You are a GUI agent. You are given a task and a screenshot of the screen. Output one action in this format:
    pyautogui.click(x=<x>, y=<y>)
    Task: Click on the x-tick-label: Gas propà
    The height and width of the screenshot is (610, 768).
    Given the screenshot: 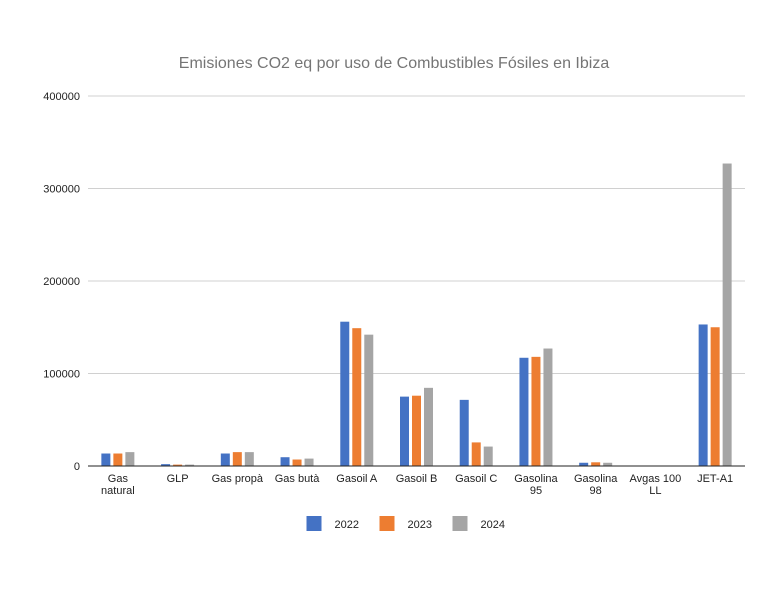 What is the action you would take?
    pyautogui.click(x=238, y=479)
    